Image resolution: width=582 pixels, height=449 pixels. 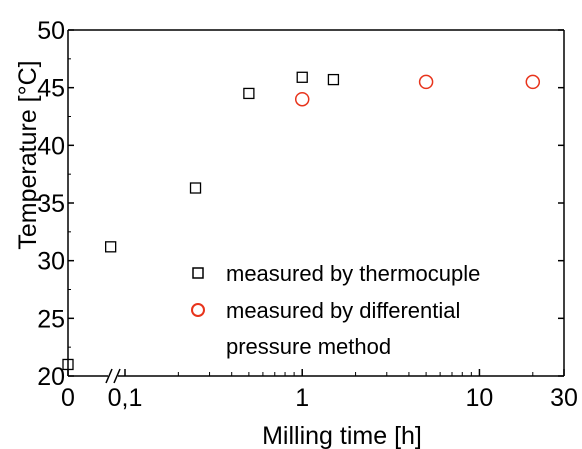 What do you see at coordinates (198, 310) in the screenshot?
I see `legend-marker-differential` at bounding box center [198, 310].